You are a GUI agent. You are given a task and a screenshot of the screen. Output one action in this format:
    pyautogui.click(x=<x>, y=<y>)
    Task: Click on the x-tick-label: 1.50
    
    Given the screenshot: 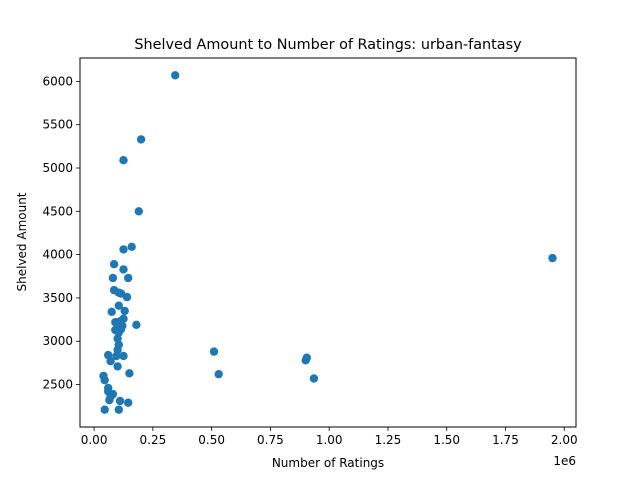 What is the action you would take?
    pyautogui.click(x=446, y=440)
    